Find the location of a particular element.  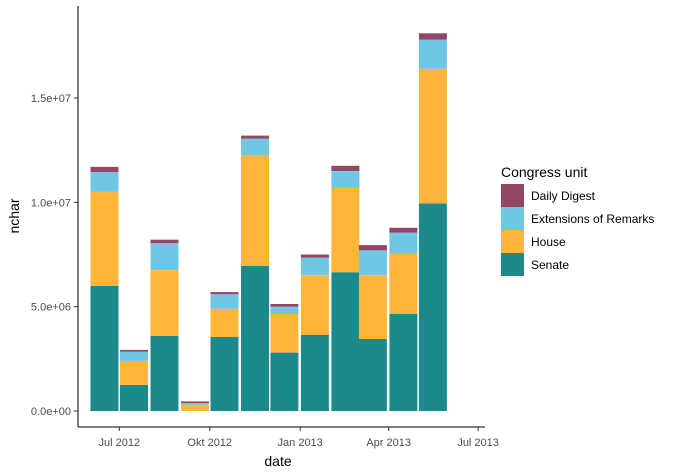

x-tick-label: Jul 2013 is located at coordinates (478, 443).